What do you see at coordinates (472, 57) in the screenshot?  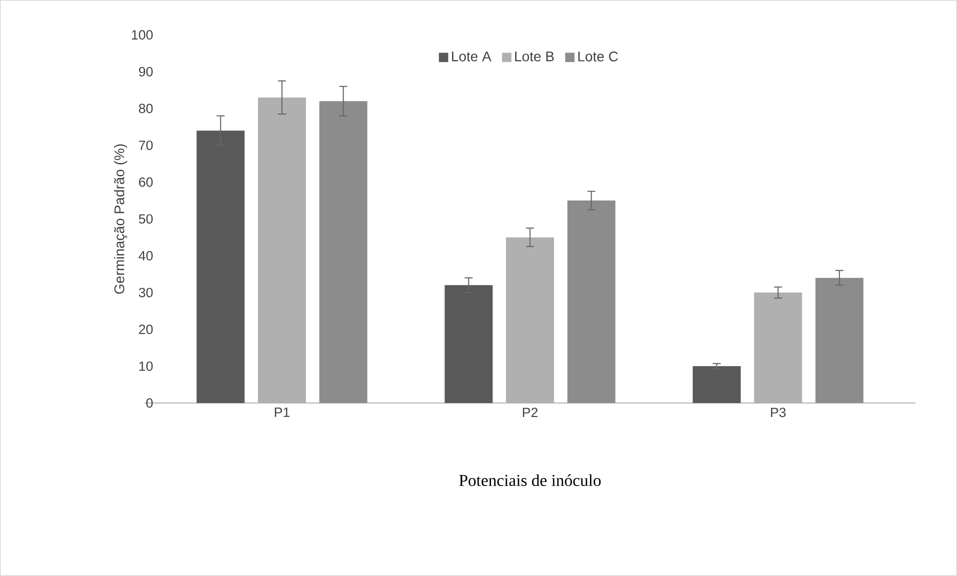 I see `legend-label: Lote A` at bounding box center [472, 57].